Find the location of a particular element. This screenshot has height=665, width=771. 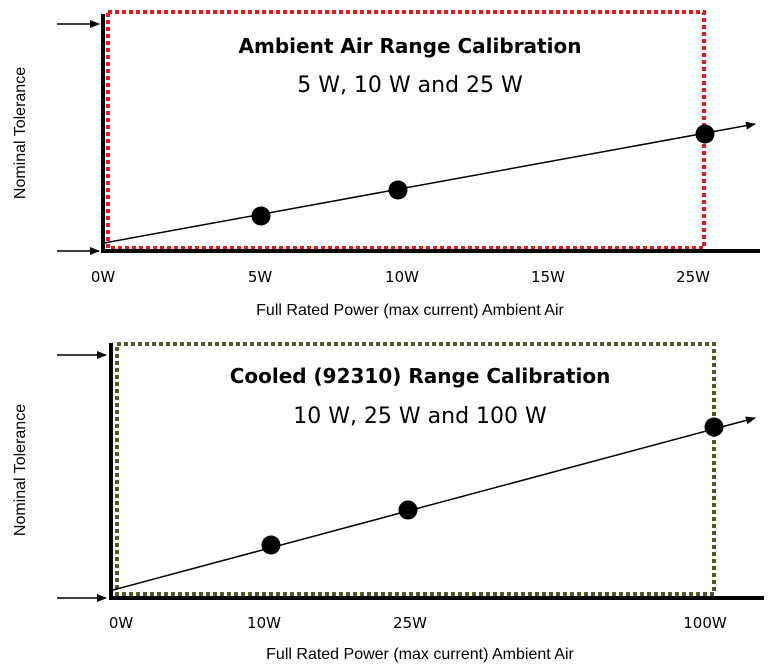

cooled-title: Cooled (92310) Range Calibration is located at coordinates (420, 376).